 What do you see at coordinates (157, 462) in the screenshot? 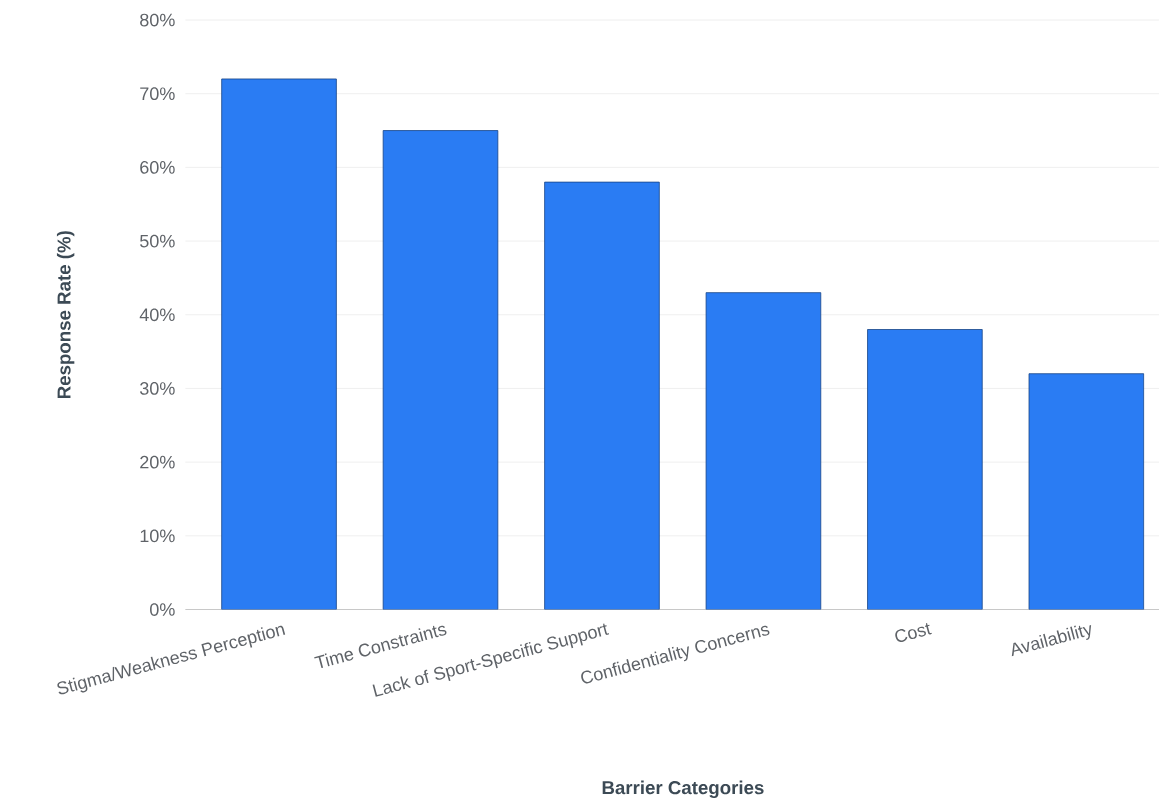
I see `y-tick-label: 20%` at bounding box center [157, 462].